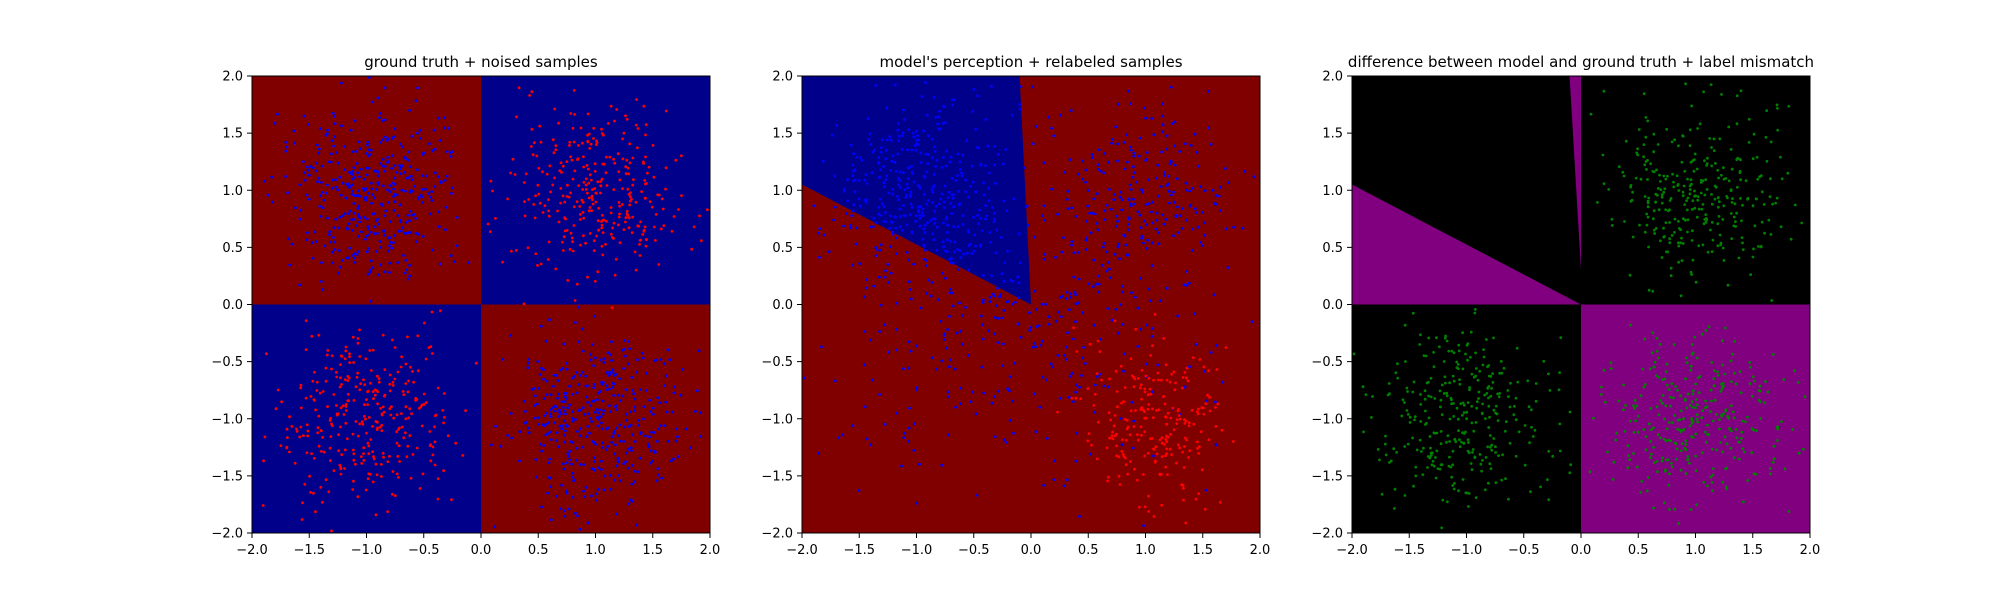 Image resolution: width=2000 pixels, height=600 pixels. What do you see at coordinates (595, 190) in the screenshot?
I see `region-blue` at bounding box center [595, 190].